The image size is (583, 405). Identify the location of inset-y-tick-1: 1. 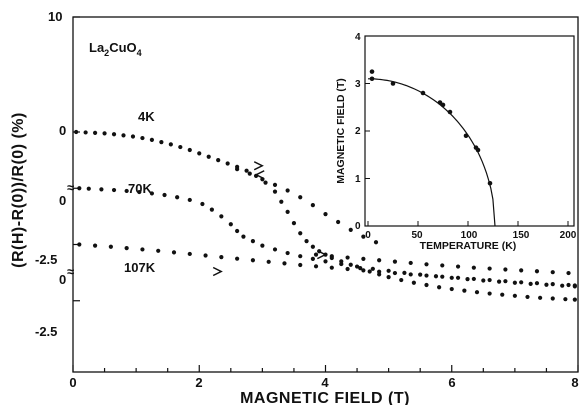
(358, 179).